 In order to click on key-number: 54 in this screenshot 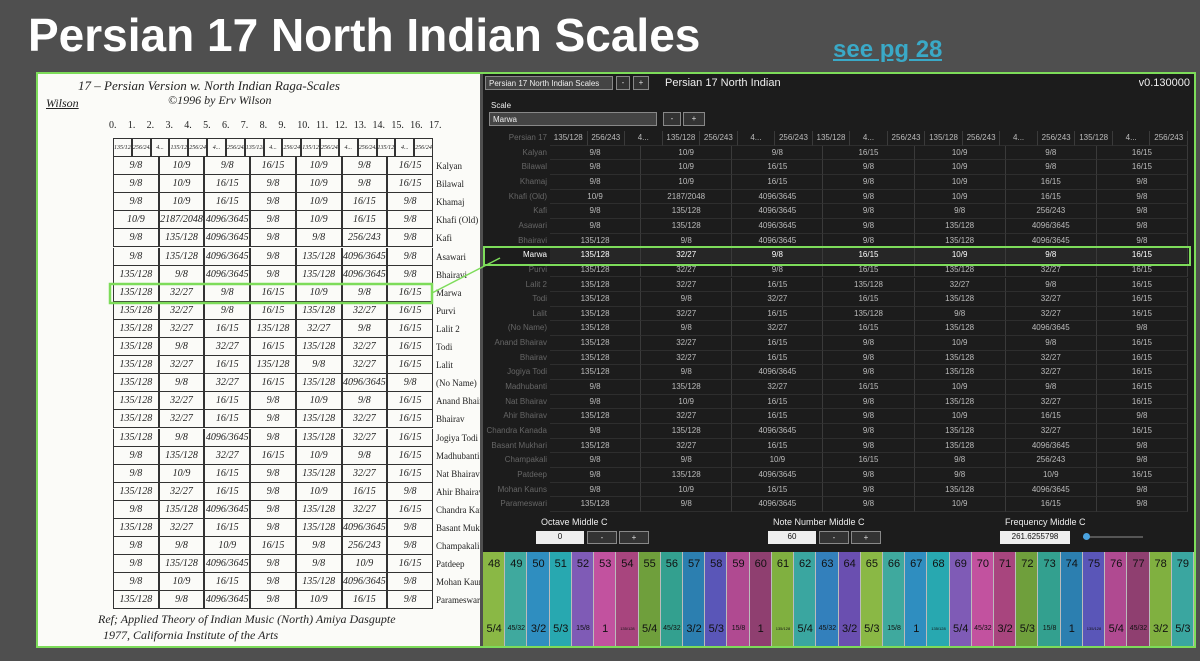, I will do `click(627, 564)`.